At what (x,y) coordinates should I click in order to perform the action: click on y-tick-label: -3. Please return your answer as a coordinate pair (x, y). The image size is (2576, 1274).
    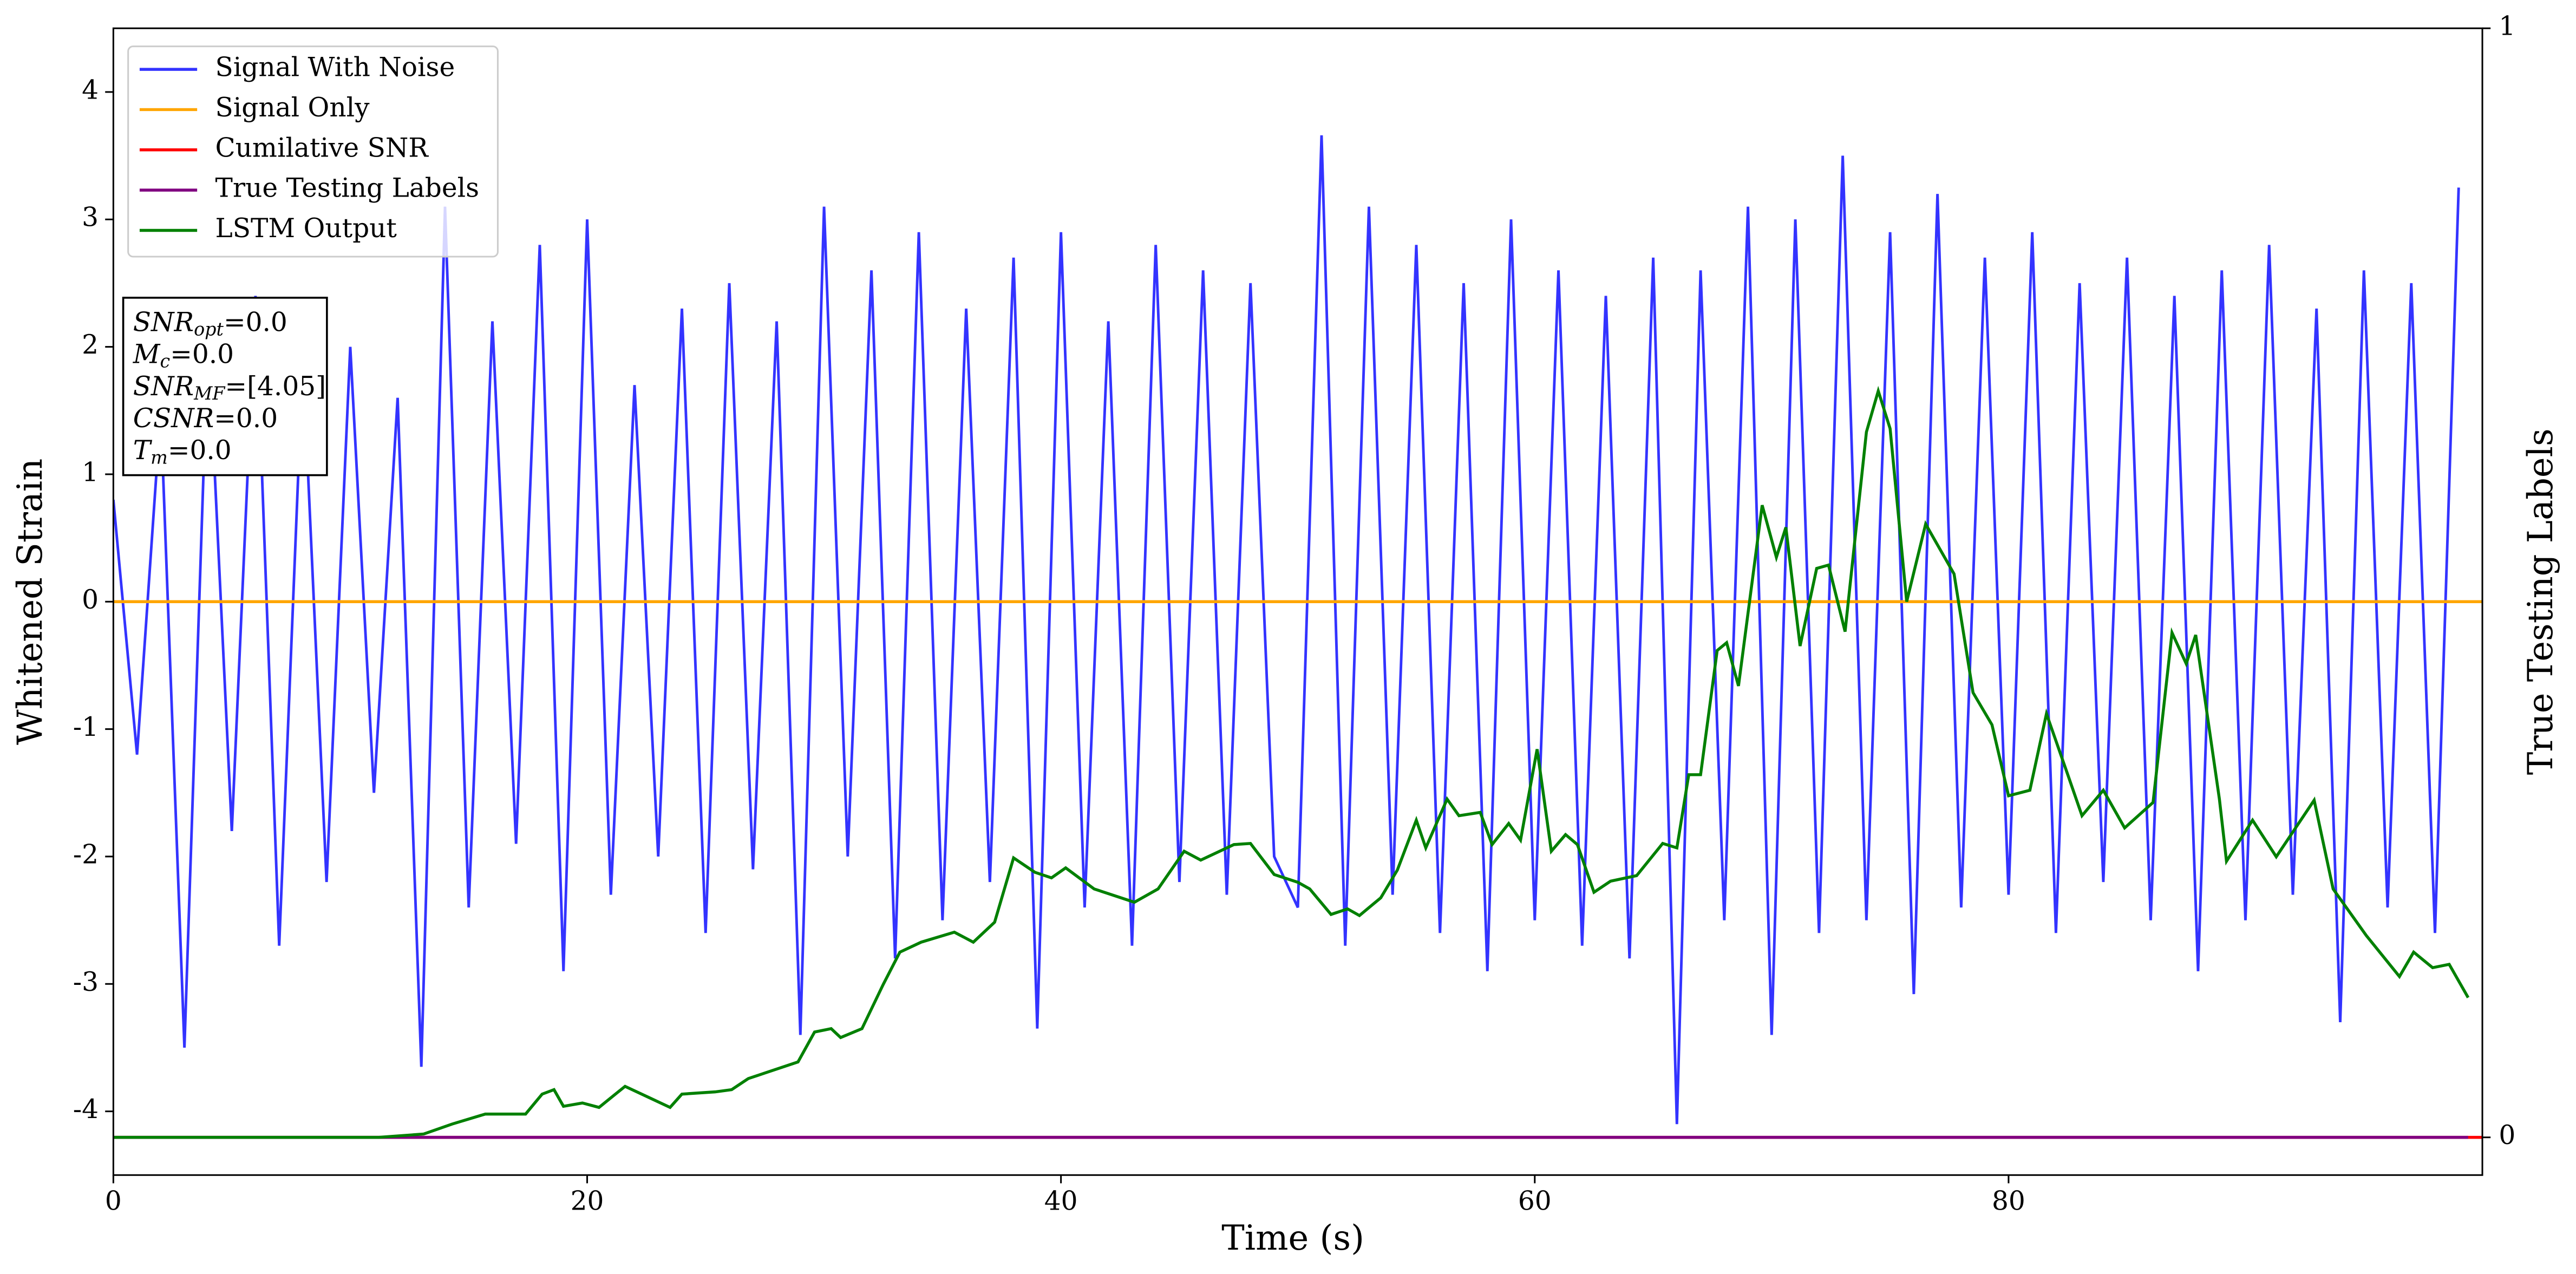
    Looking at the image, I should click on (86, 982).